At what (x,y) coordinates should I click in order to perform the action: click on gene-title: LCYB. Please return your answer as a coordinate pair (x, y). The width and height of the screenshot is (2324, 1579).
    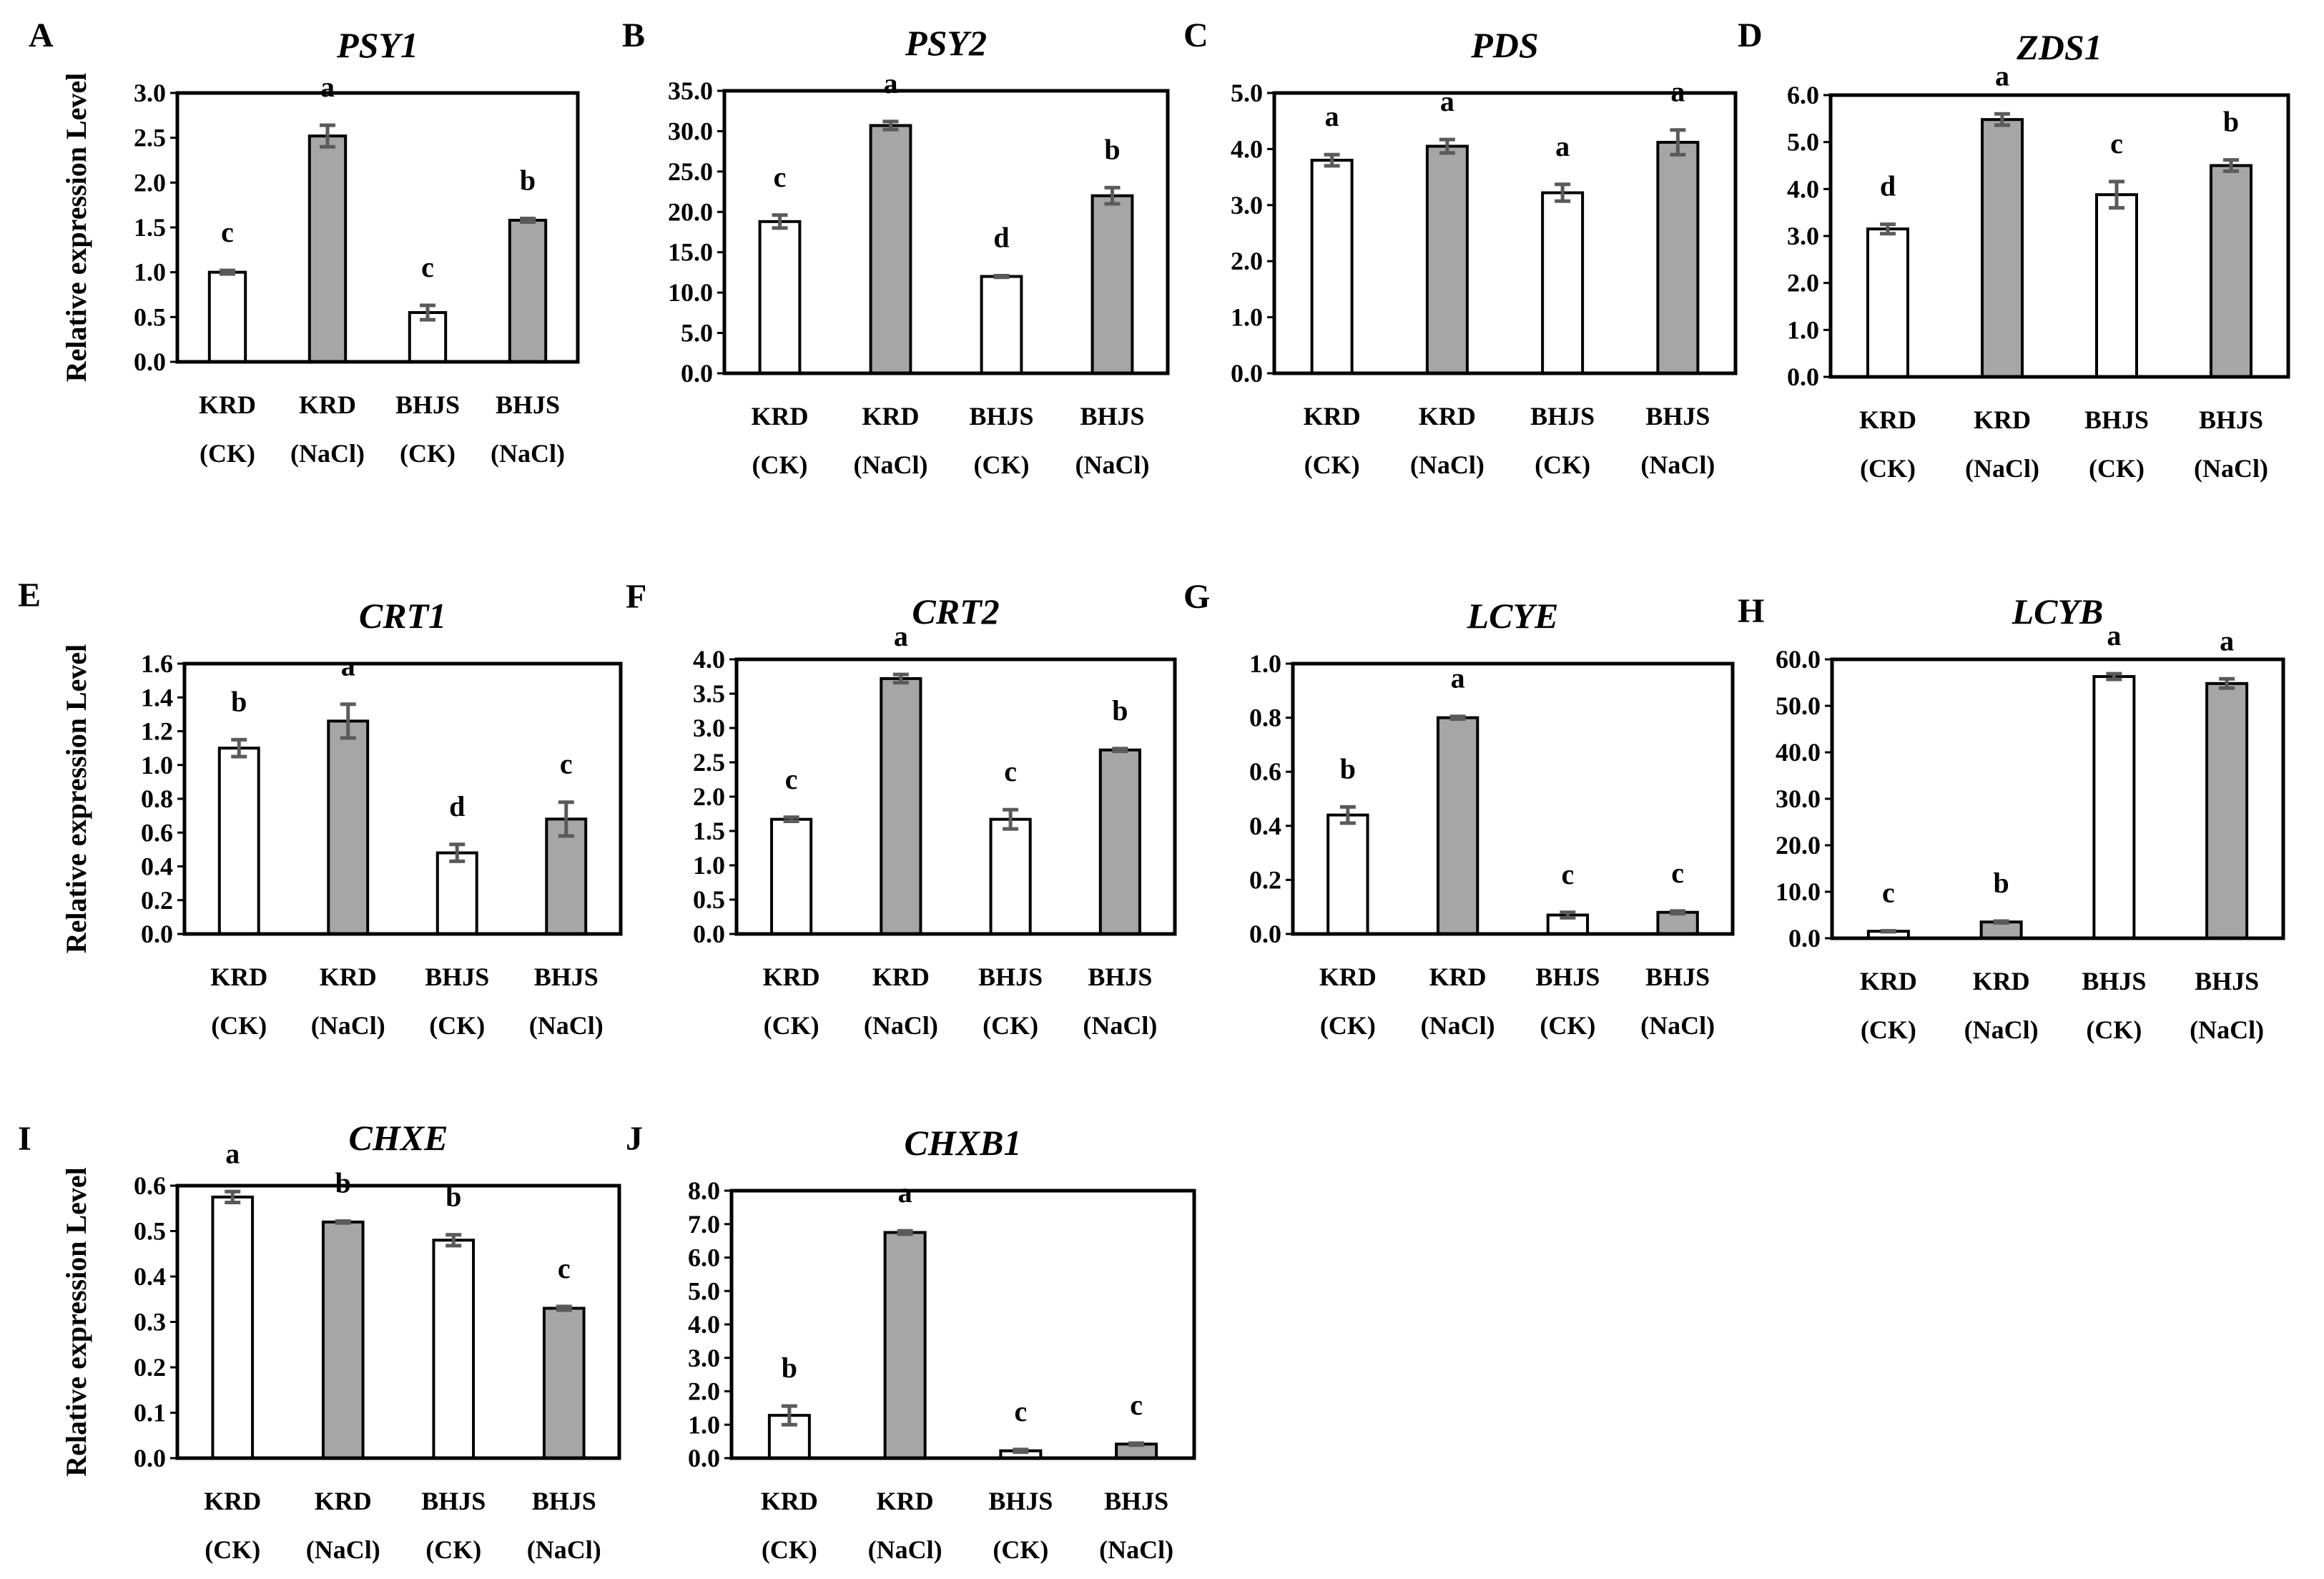
    Looking at the image, I should click on (2058, 611).